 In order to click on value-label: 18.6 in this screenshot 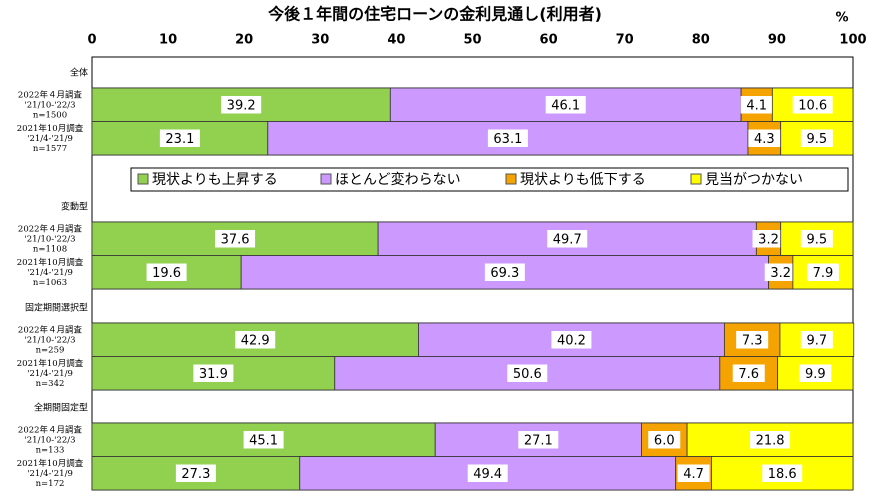, I will do `click(782, 474)`.